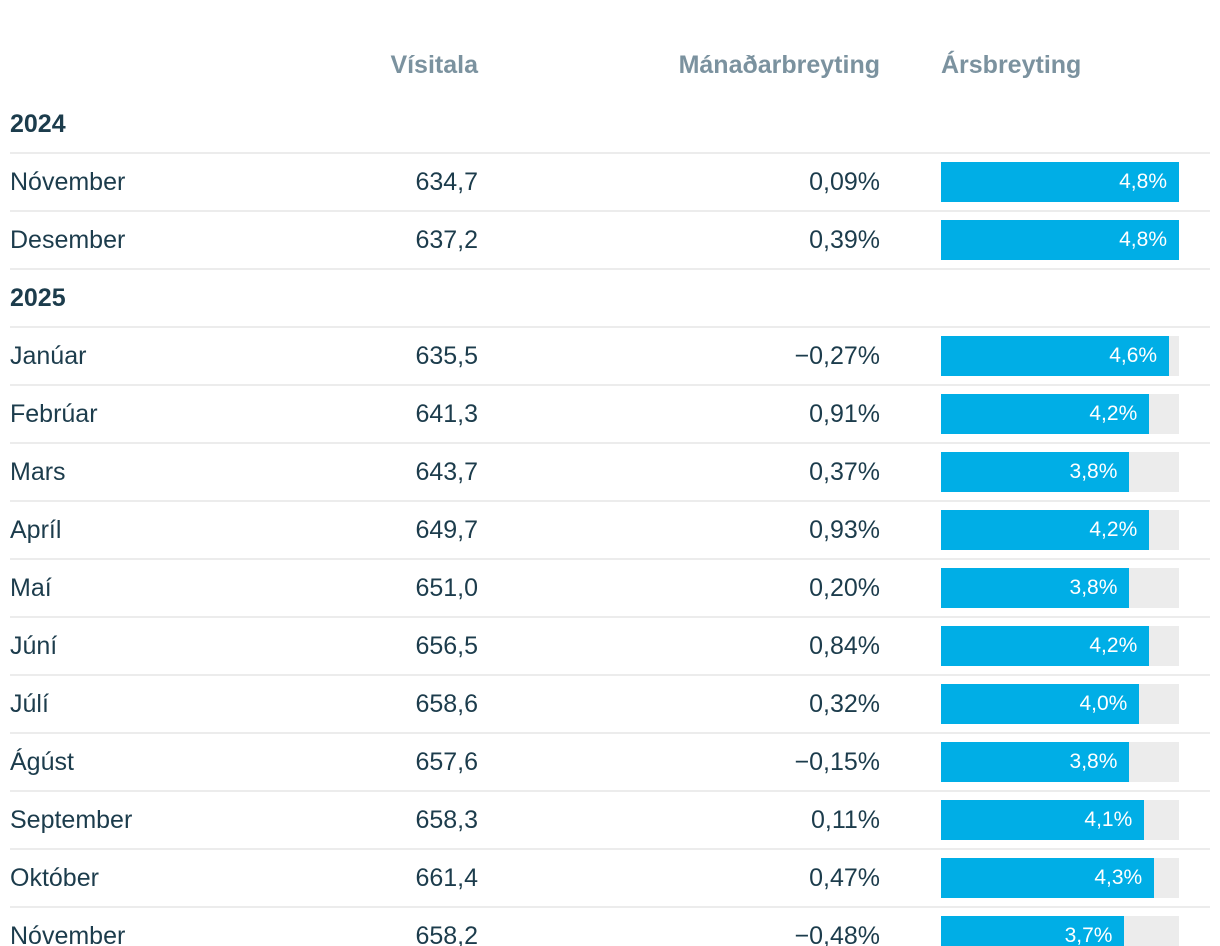  I want to click on visitala-value: 635,5, so click(446, 355).